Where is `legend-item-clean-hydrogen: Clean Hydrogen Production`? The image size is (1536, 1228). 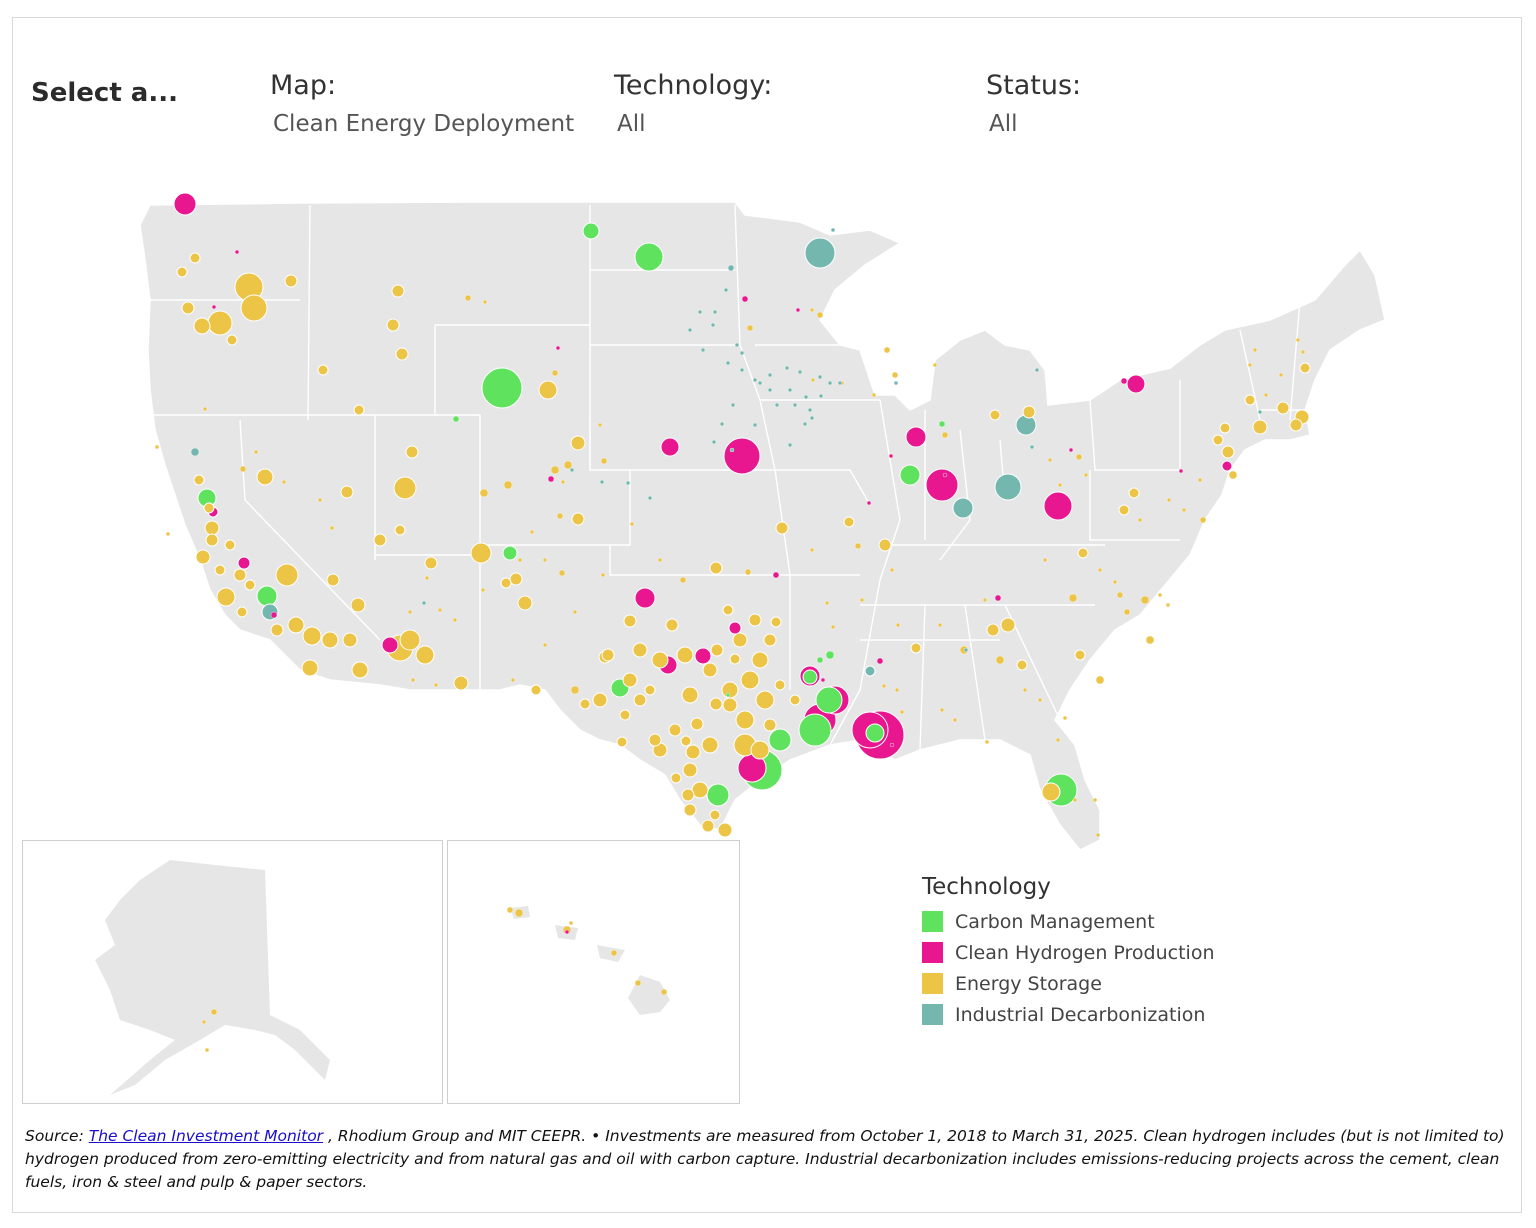
legend-item-clean-hydrogen: Clean Hydrogen Production is located at coordinates (1068, 952).